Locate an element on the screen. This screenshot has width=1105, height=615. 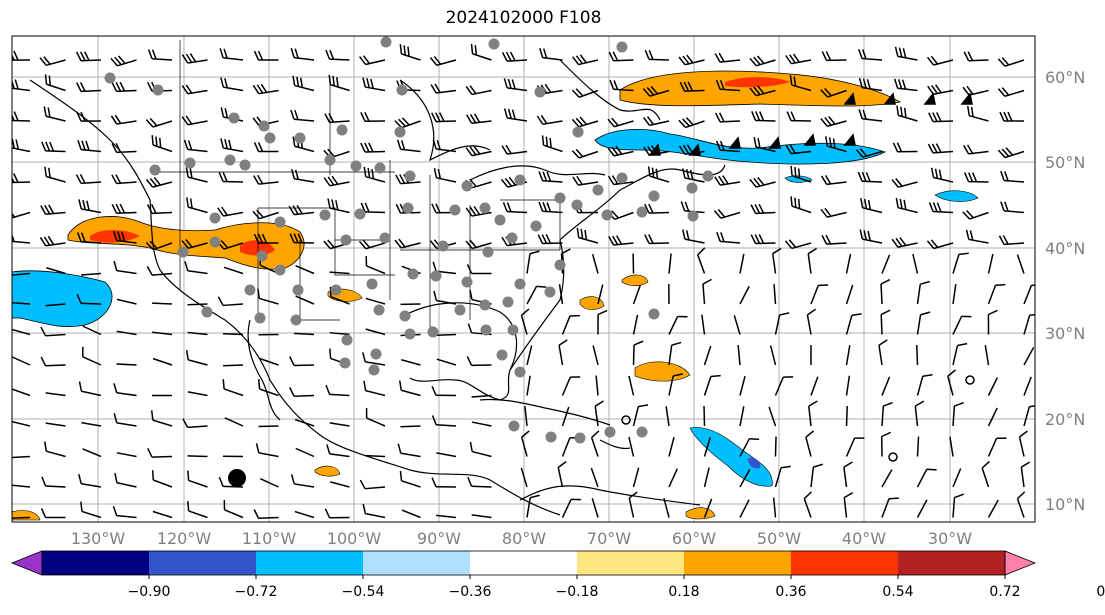
colorbar-tick-label: −0.54 is located at coordinates (363, 592).